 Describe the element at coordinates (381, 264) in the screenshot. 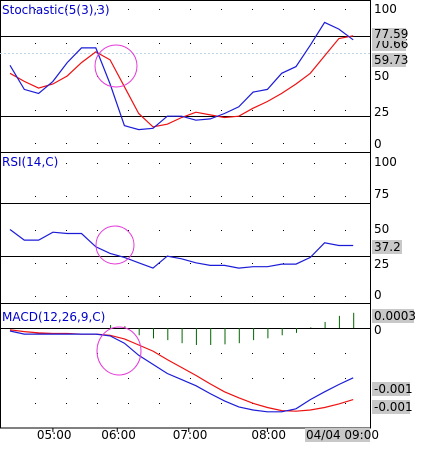

I see `y-tick-label: 25` at that location.